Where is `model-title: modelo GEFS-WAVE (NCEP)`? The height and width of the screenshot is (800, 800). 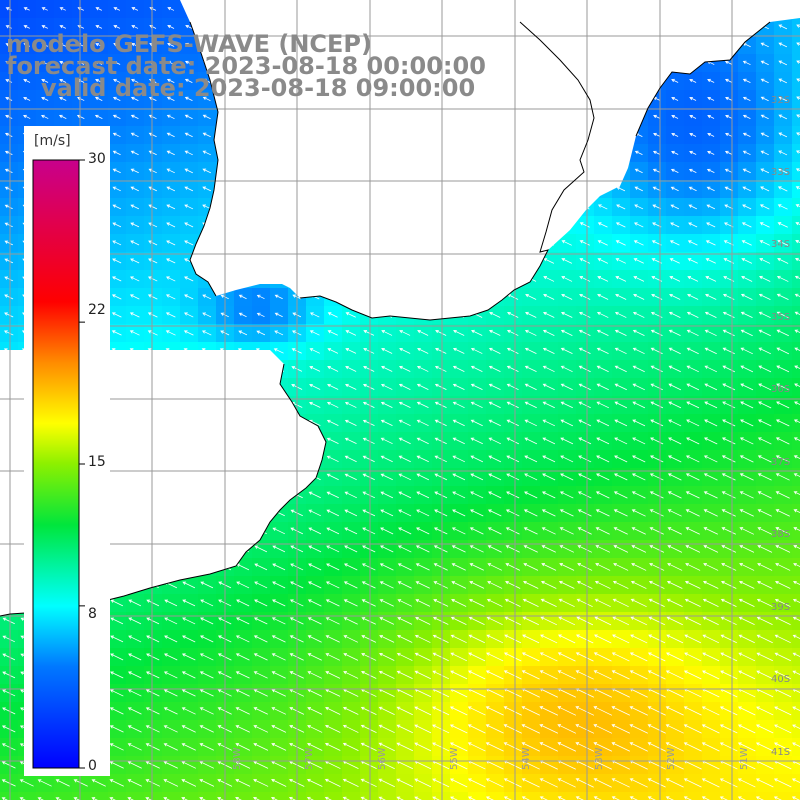 model-title: modelo GEFS-WAVE (NCEP) is located at coordinates (189, 44).